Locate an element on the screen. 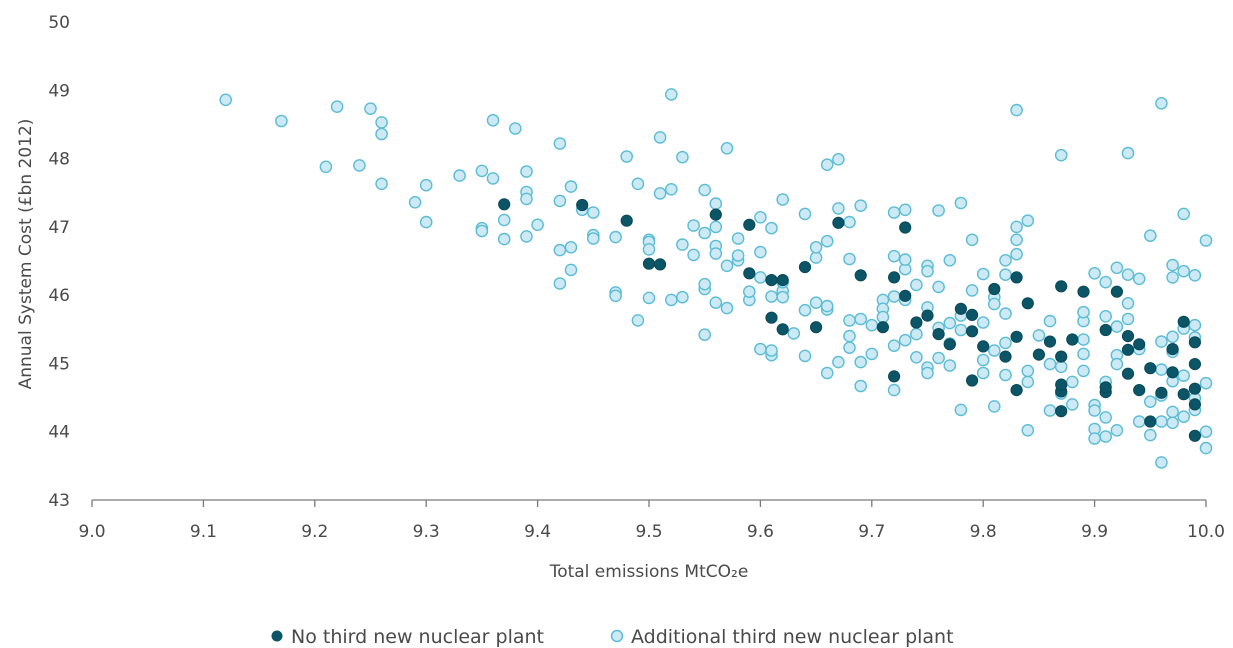  y-tick-label: 46 is located at coordinates (59, 296).